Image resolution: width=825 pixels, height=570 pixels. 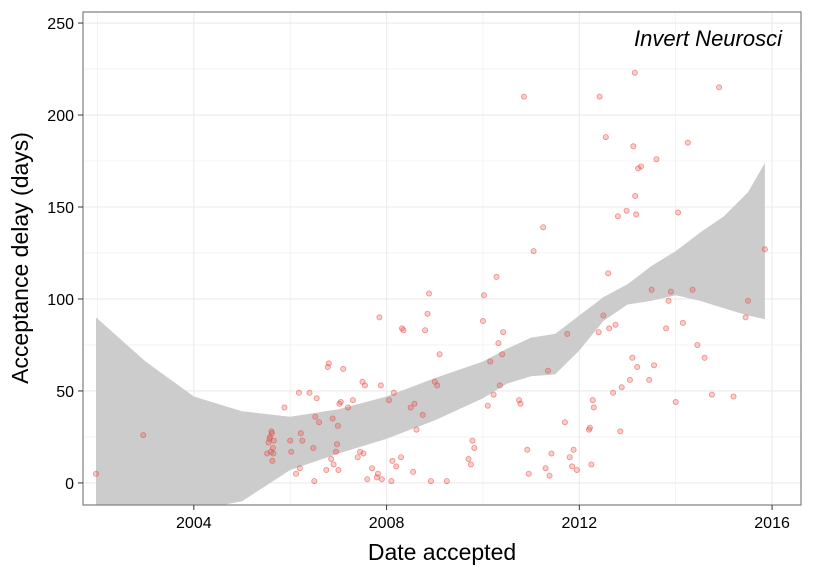 I want to click on y-tick-label: 250, so click(x=60, y=24).